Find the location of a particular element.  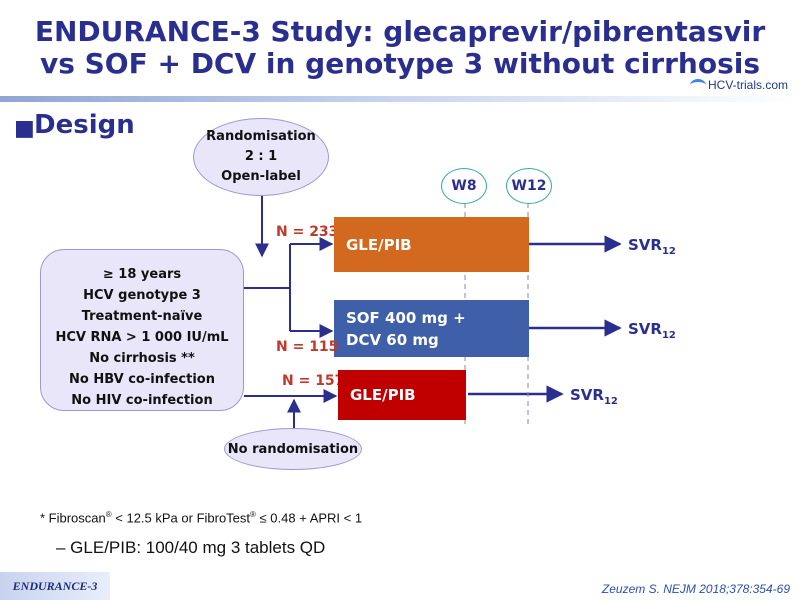

arm2-outcome: SVR12 is located at coordinates (652, 330).